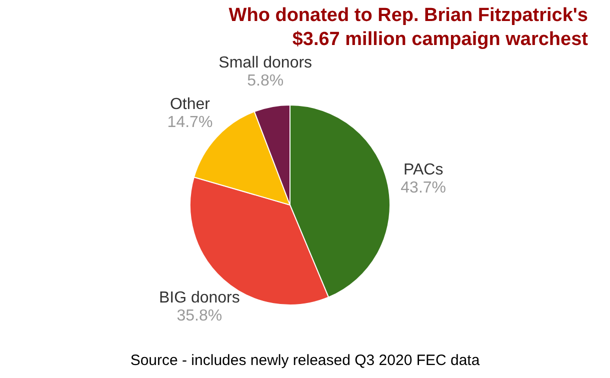 This screenshot has width=610, height=378. I want to click on slice-label: Other, so click(190, 104).